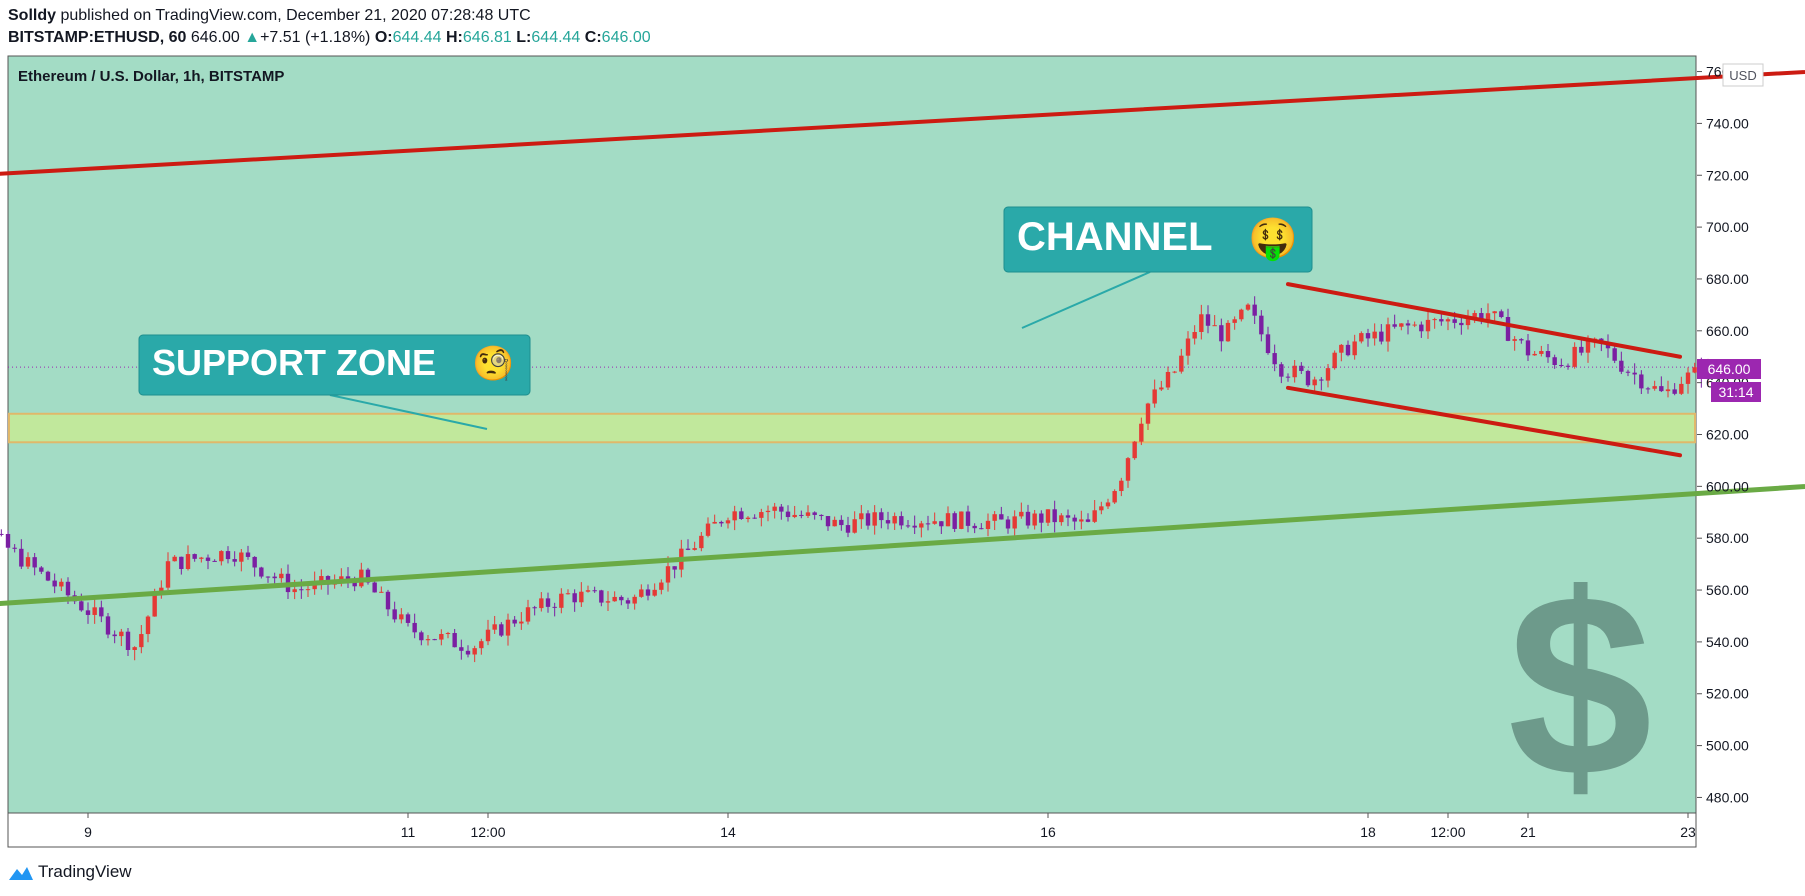 This screenshot has height=896, width=1805. I want to click on support-zone-band, so click(852, 428).